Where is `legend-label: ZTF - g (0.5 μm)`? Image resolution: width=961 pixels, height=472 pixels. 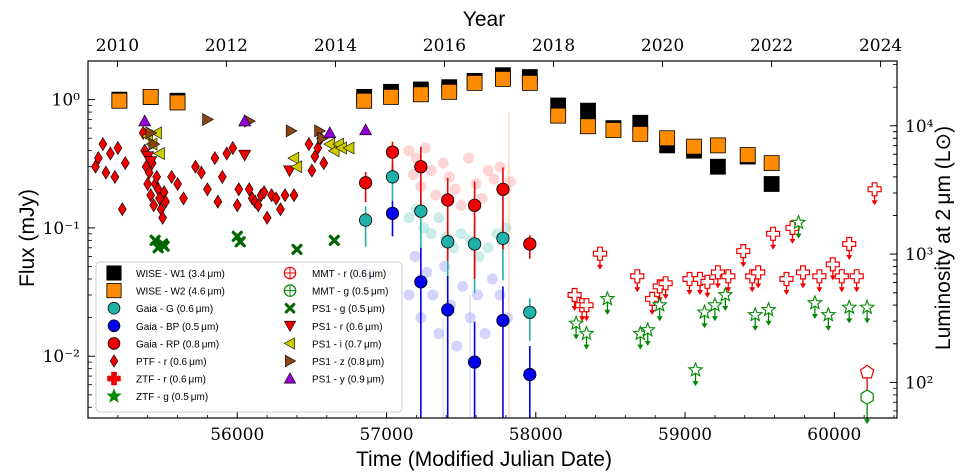 legend-label: ZTF - g (0.5 μm) is located at coordinates (172, 397).